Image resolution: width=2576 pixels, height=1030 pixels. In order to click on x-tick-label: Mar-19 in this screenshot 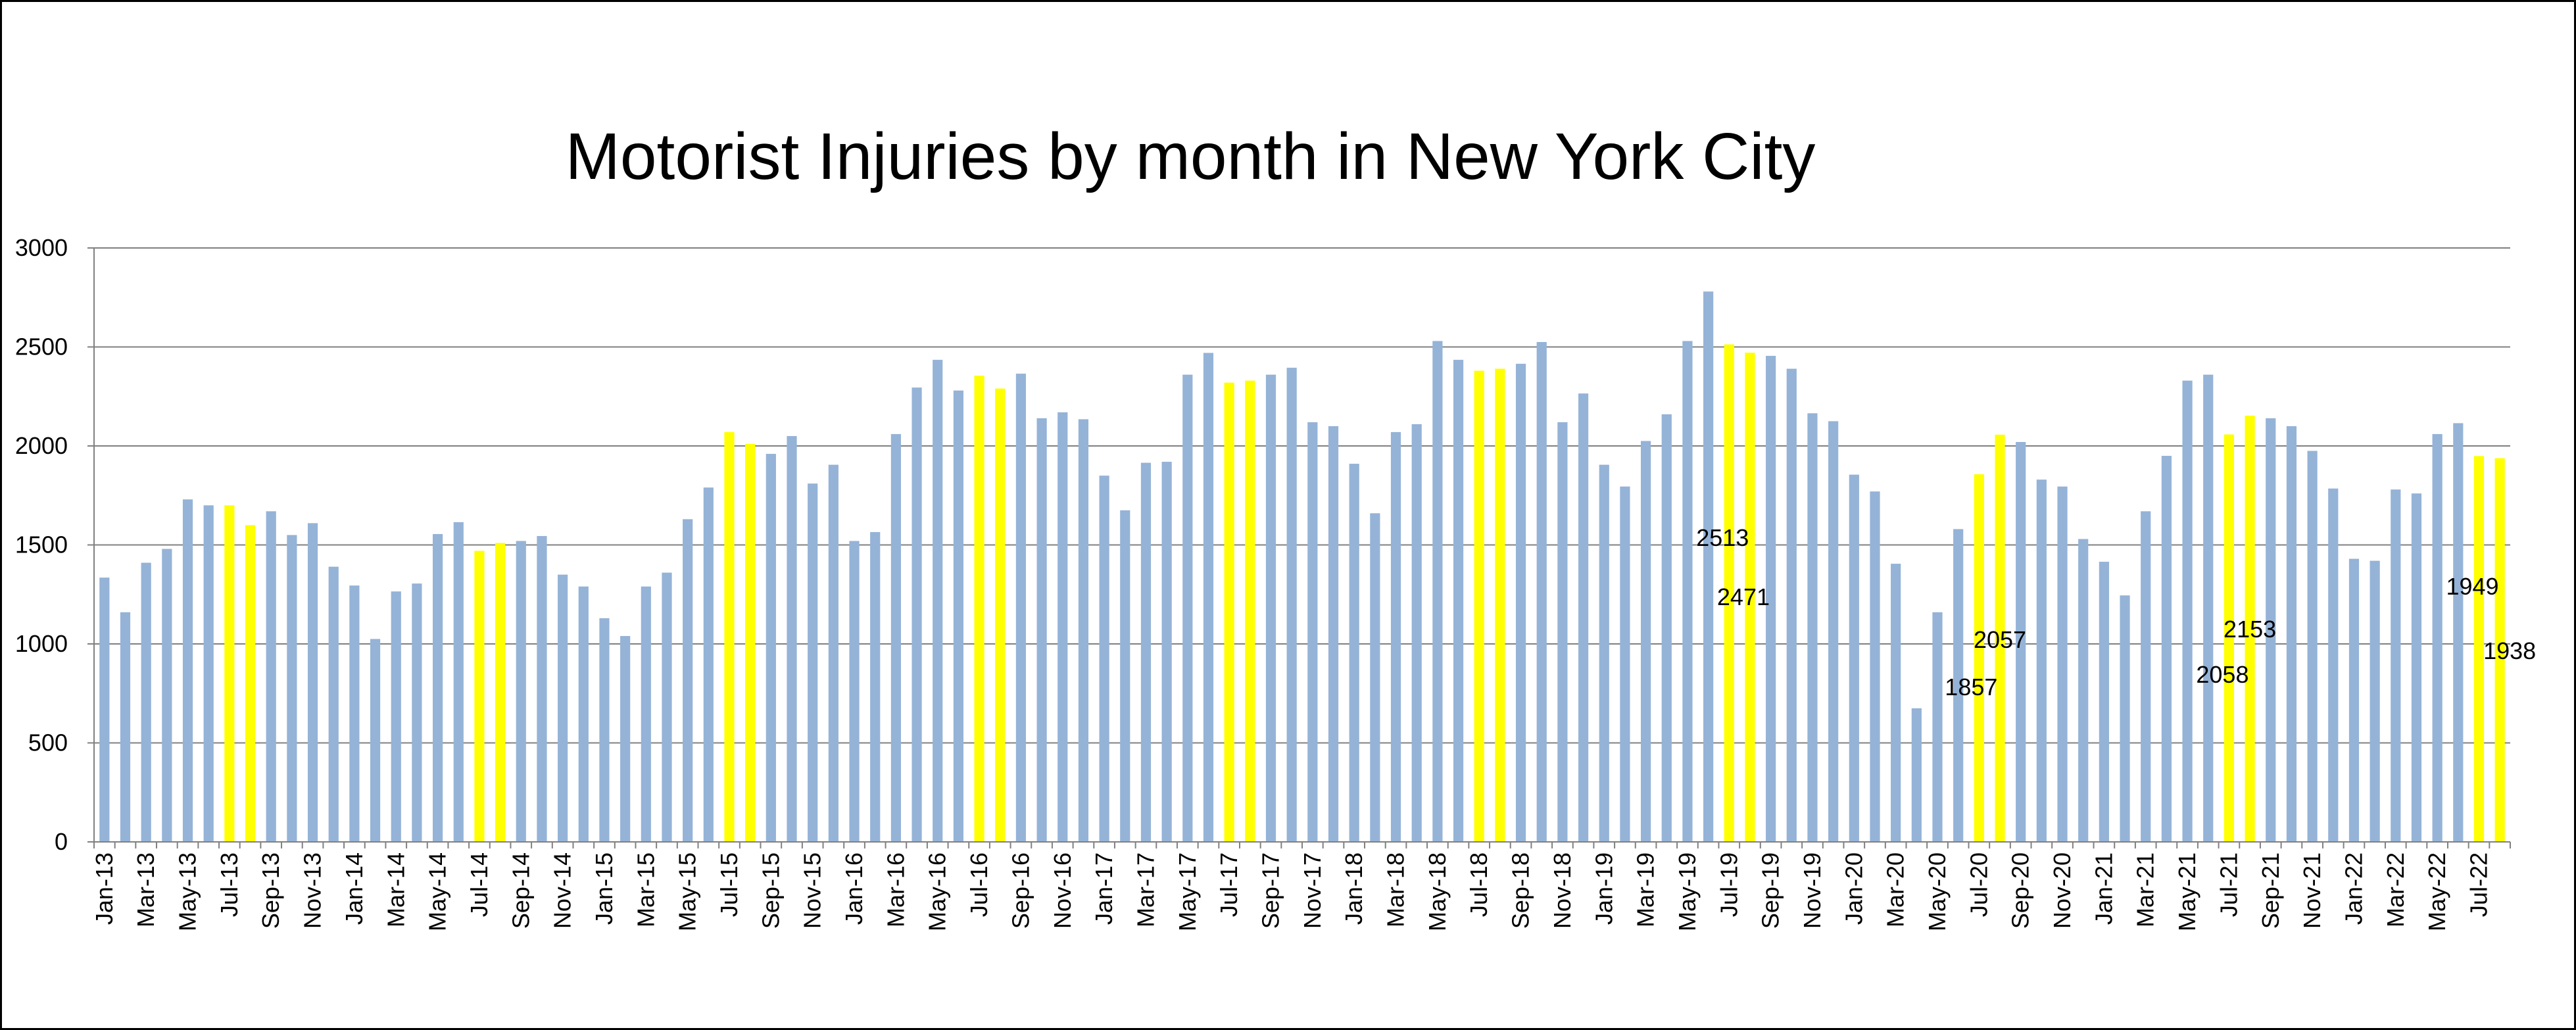, I will do `click(1646, 889)`.